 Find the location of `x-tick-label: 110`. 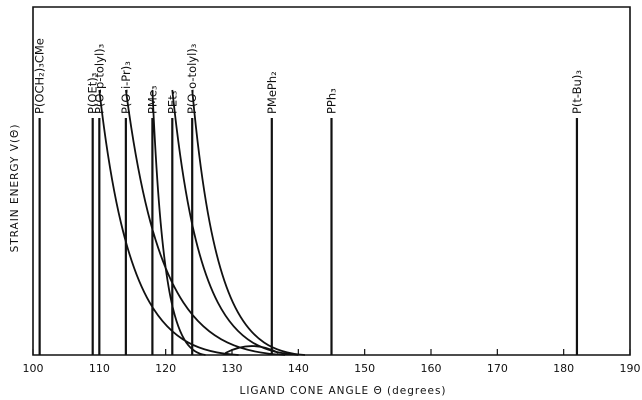

x-tick-label: 110 is located at coordinates (99, 368).